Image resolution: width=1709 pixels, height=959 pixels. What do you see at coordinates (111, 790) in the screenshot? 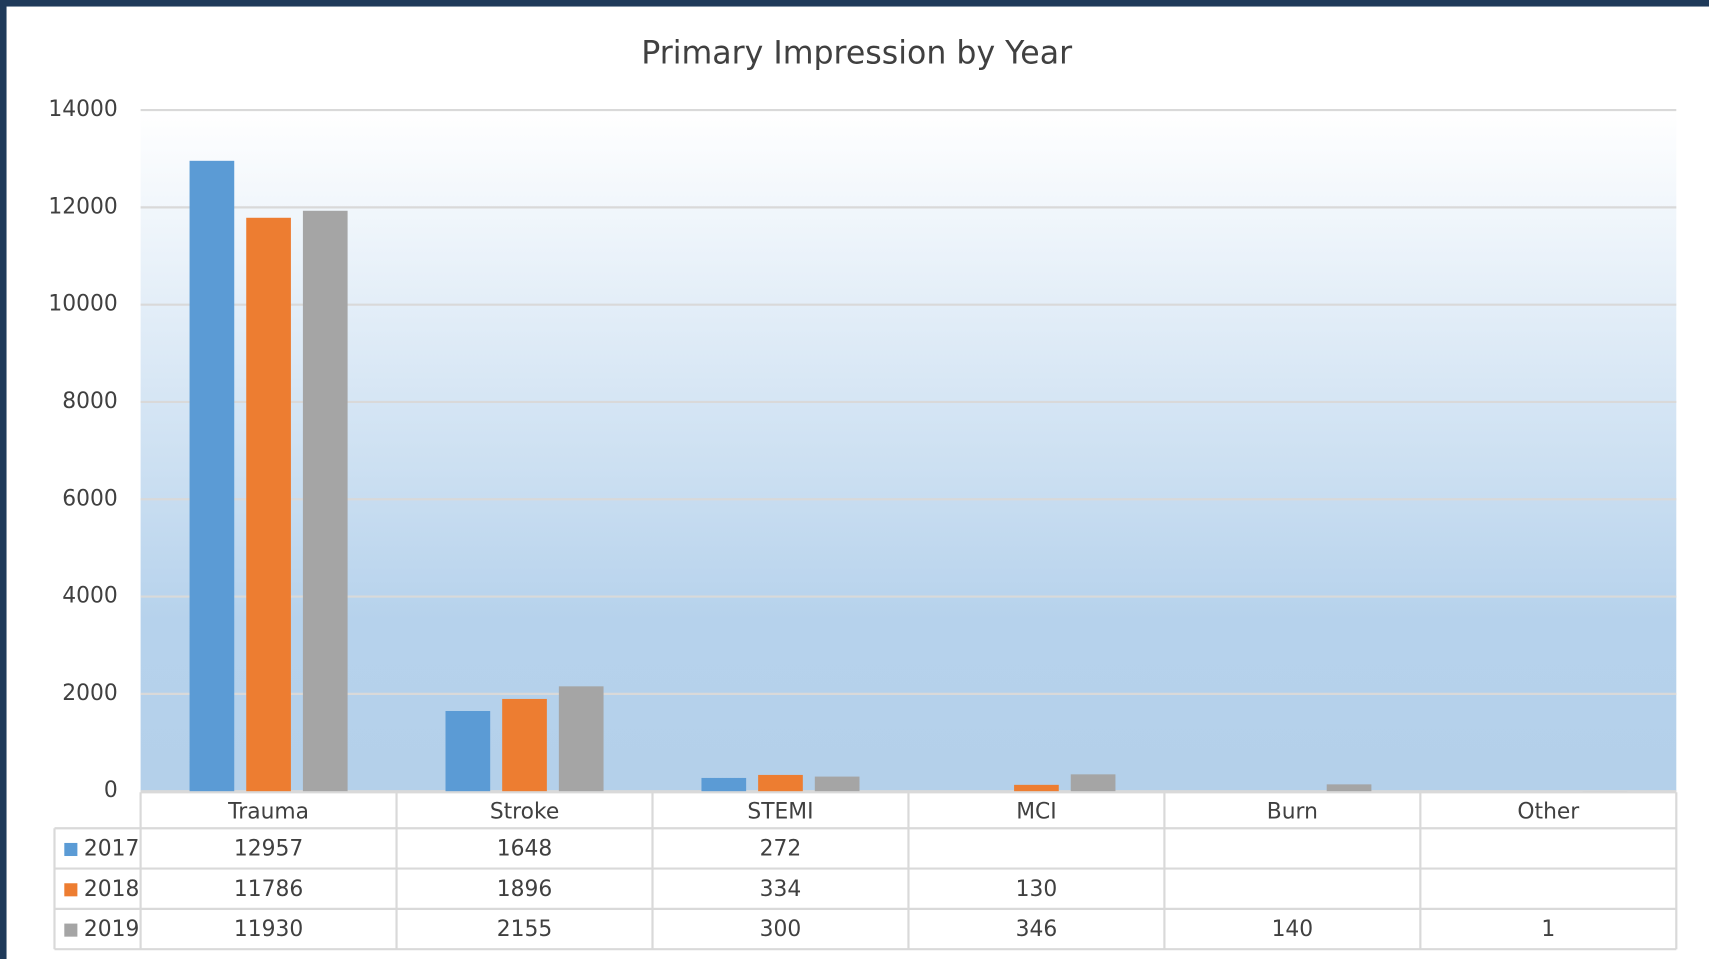
I see `y-tick-label: 0` at bounding box center [111, 790].